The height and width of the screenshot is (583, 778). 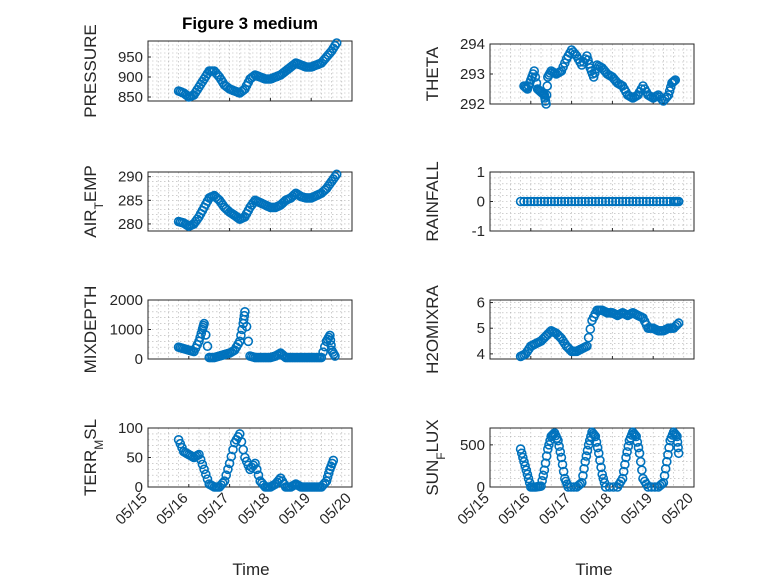 I want to click on y-tick-label: 850, so click(x=130, y=97).